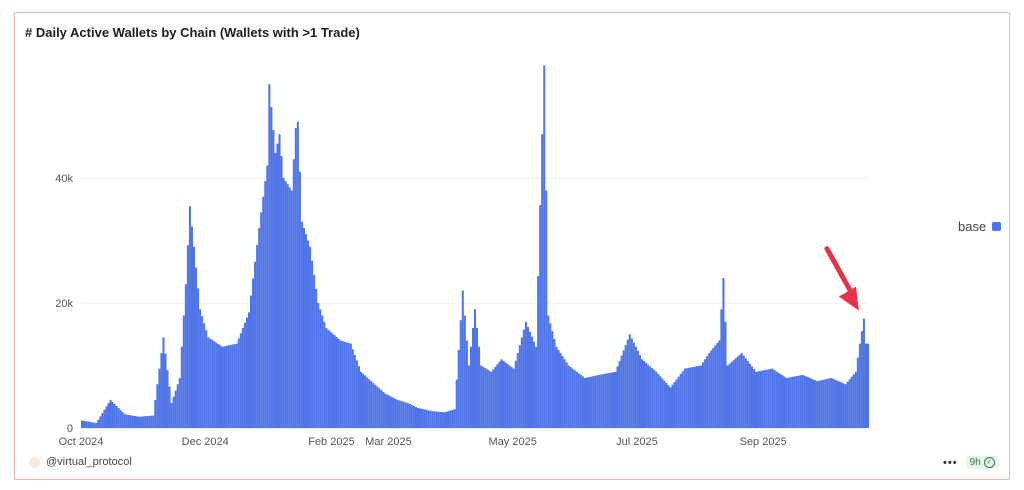 The width and height of the screenshot is (1024, 490). What do you see at coordinates (841, 278) in the screenshot?
I see `annotation-arrow` at bounding box center [841, 278].